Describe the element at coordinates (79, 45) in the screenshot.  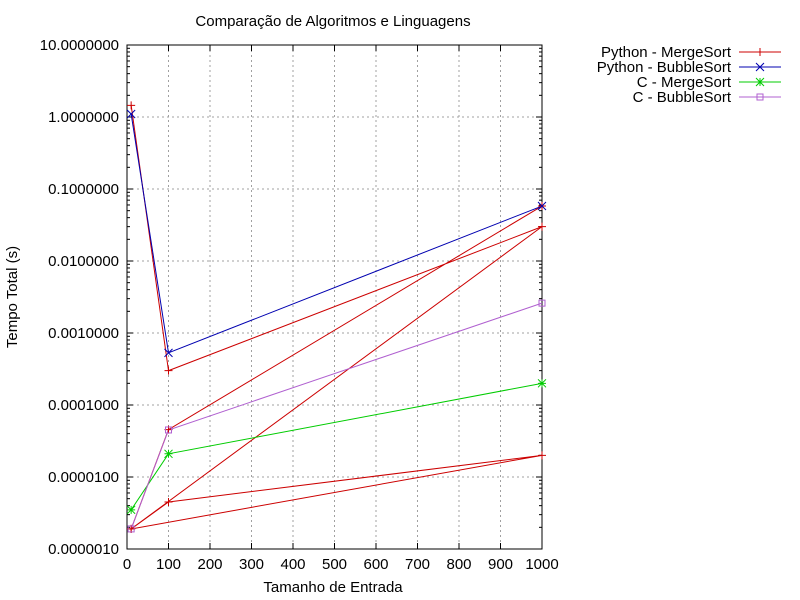
I see `y-tick-label: 10.0000000` at that location.